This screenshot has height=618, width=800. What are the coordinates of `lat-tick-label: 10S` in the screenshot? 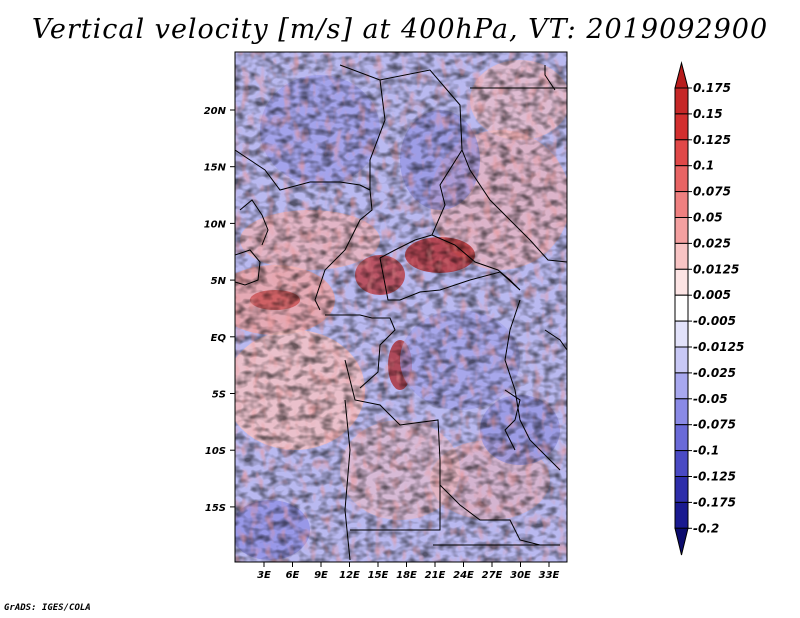 It's located at (215, 451).